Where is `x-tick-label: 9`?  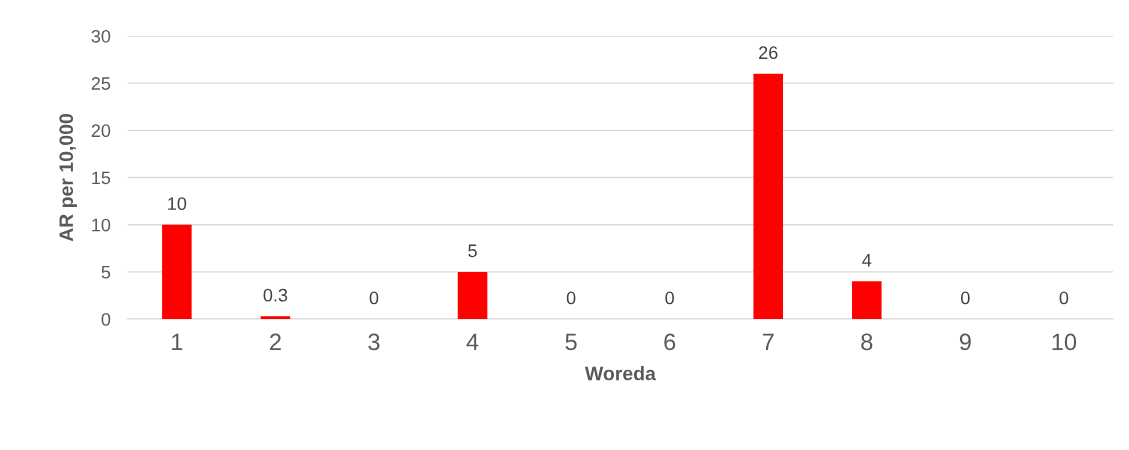 x-tick-label: 9 is located at coordinates (965, 342).